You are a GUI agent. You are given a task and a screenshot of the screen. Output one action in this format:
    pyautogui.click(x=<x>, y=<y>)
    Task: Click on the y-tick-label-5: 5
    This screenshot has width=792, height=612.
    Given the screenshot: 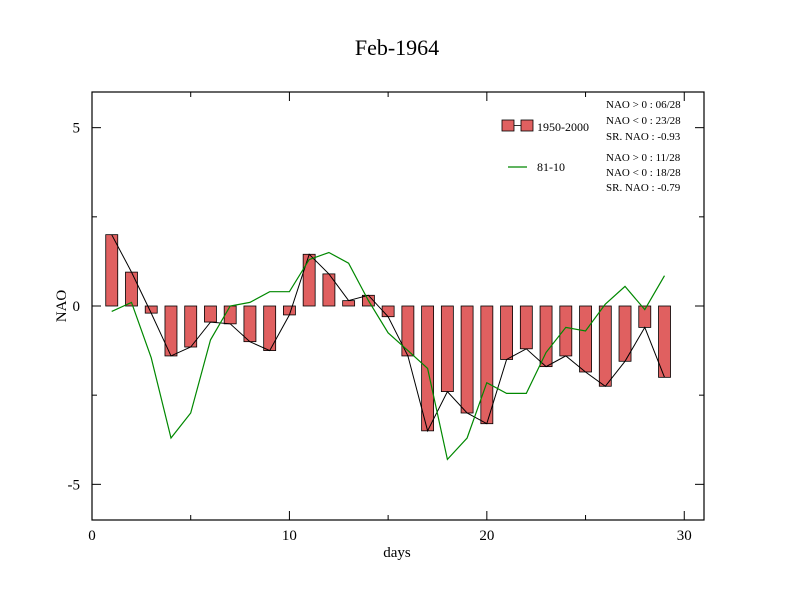 What is the action you would take?
    pyautogui.click(x=77, y=129)
    